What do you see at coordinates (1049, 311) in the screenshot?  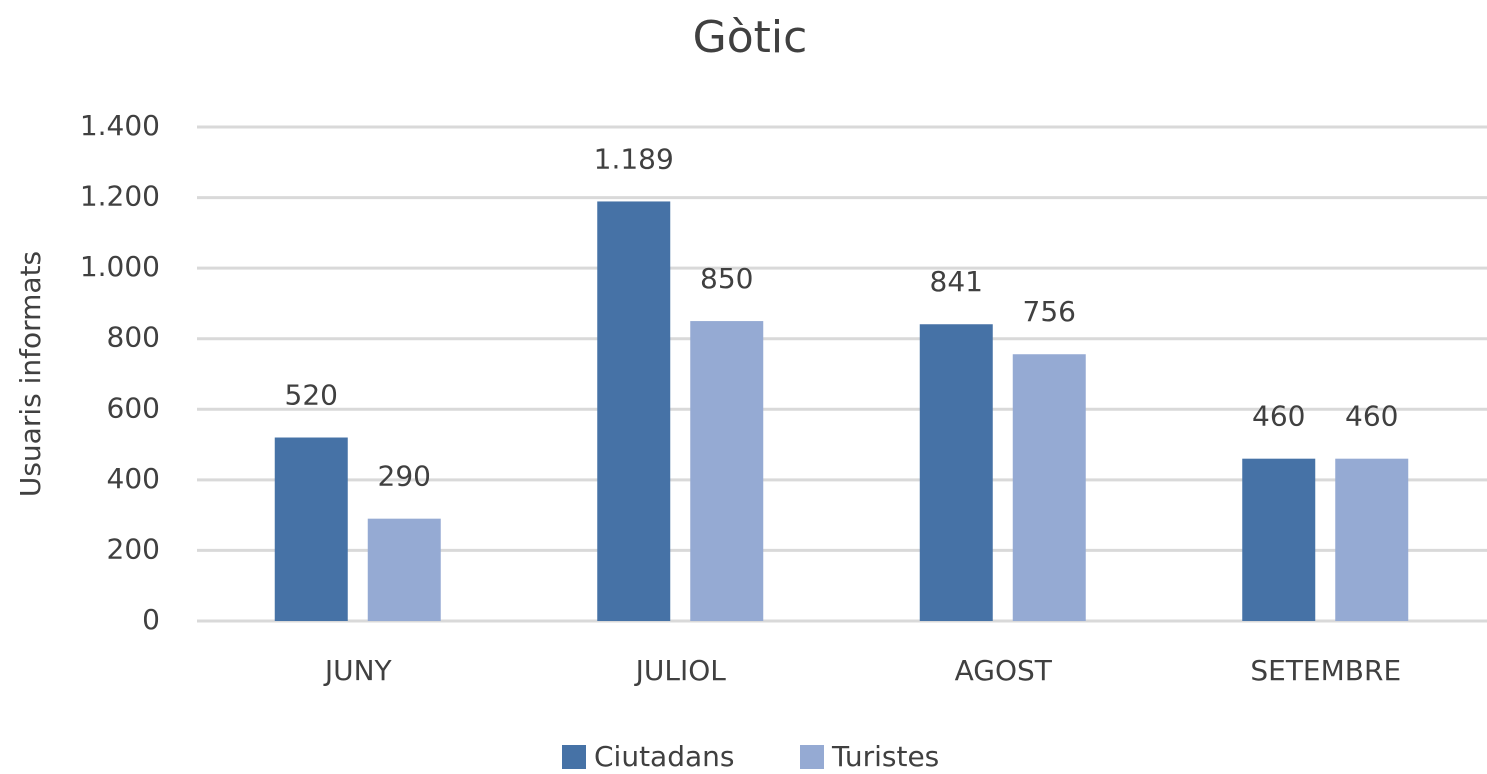 I see `data-label: 756` at bounding box center [1049, 311].